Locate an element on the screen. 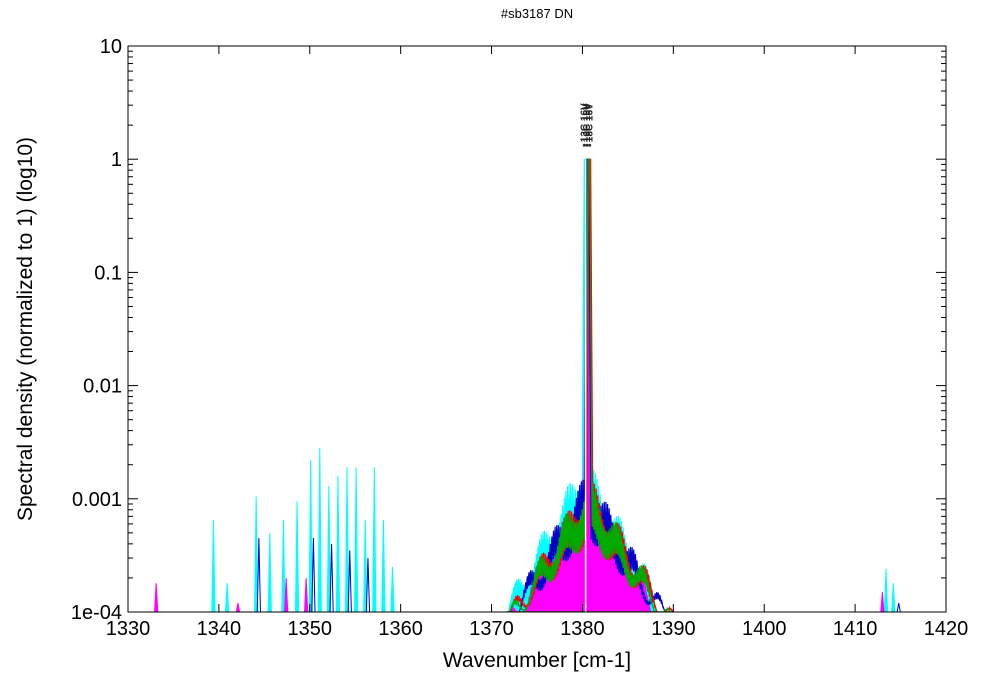 The width and height of the screenshot is (986, 677). y-tick-label-5: 10 is located at coordinates (111, 47).